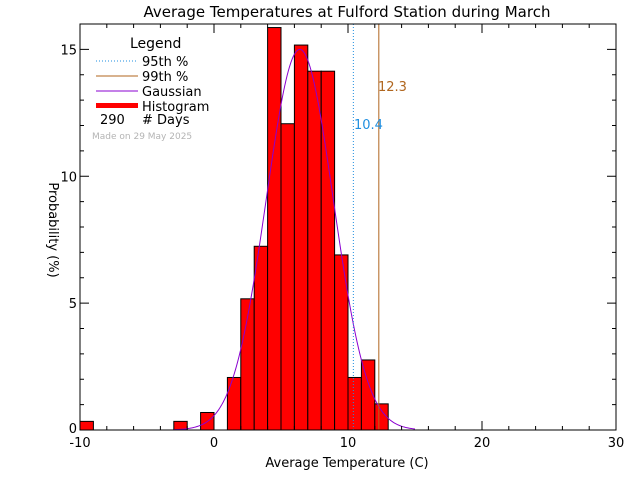 This screenshot has height=480, width=640. What do you see at coordinates (73, 429) in the screenshot?
I see `y-tick-label: 0` at bounding box center [73, 429].